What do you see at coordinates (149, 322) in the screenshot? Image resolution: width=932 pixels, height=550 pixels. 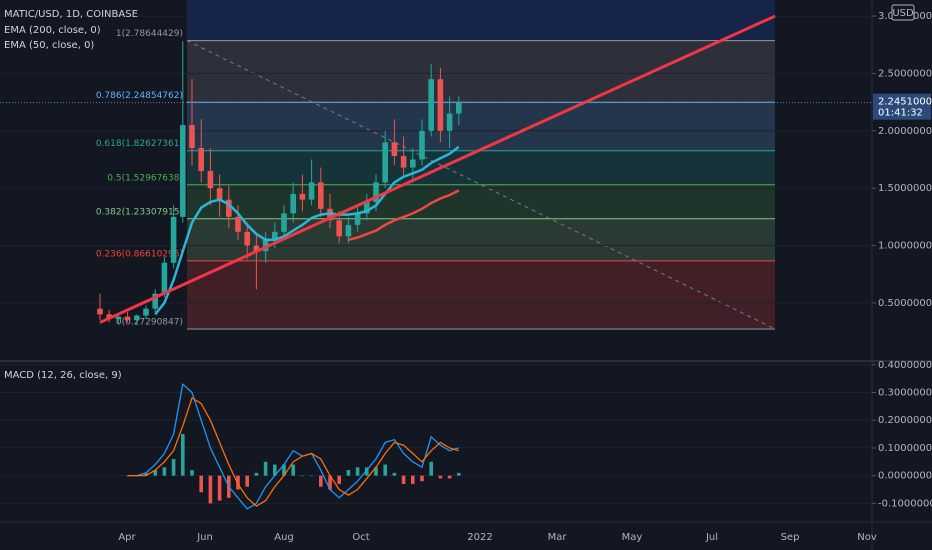 I see `fib-label: 0(0.27290847)` at bounding box center [149, 322].